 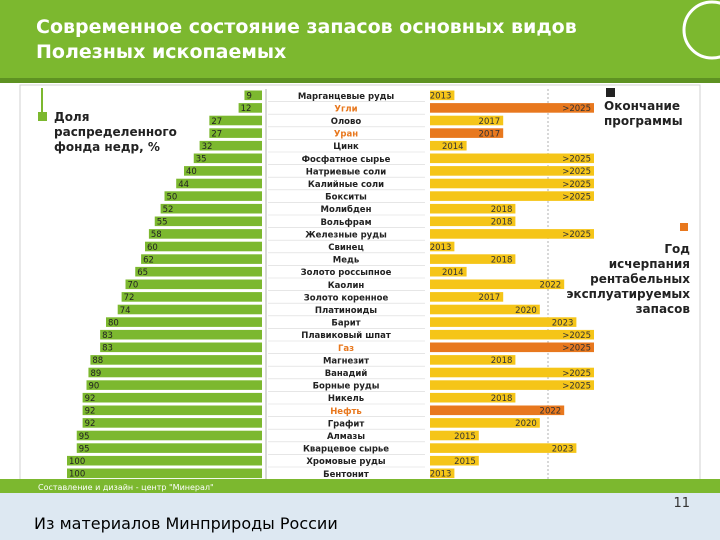 I want to click on mineral-name-label: Уран, so click(x=346, y=135).